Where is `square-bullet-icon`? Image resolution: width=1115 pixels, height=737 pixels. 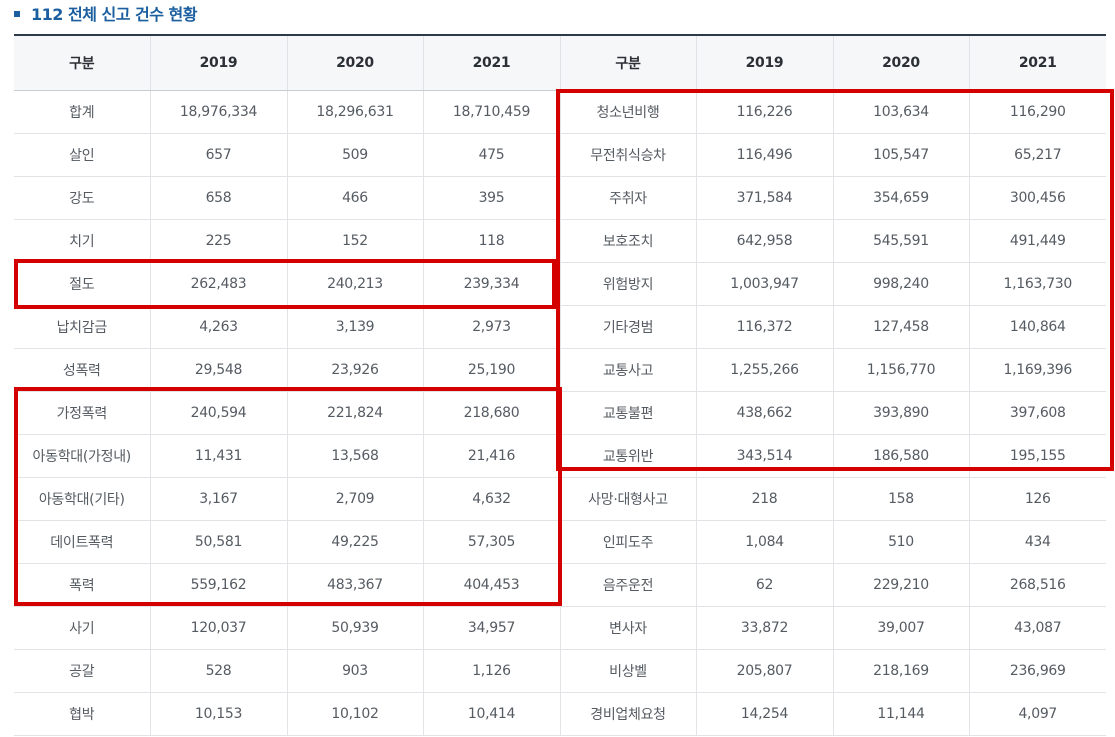 square-bullet-icon is located at coordinates (17, 14).